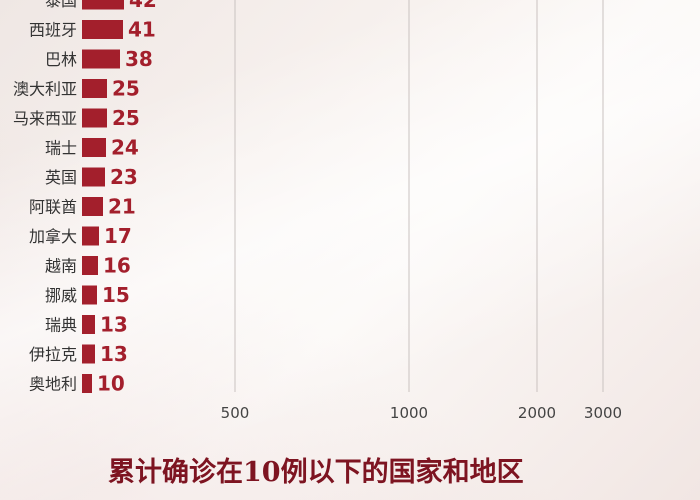 This screenshot has width=700, height=500. Describe the element at coordinates (124, 177) in the screenshot. I see `value-label: 23` at that location.